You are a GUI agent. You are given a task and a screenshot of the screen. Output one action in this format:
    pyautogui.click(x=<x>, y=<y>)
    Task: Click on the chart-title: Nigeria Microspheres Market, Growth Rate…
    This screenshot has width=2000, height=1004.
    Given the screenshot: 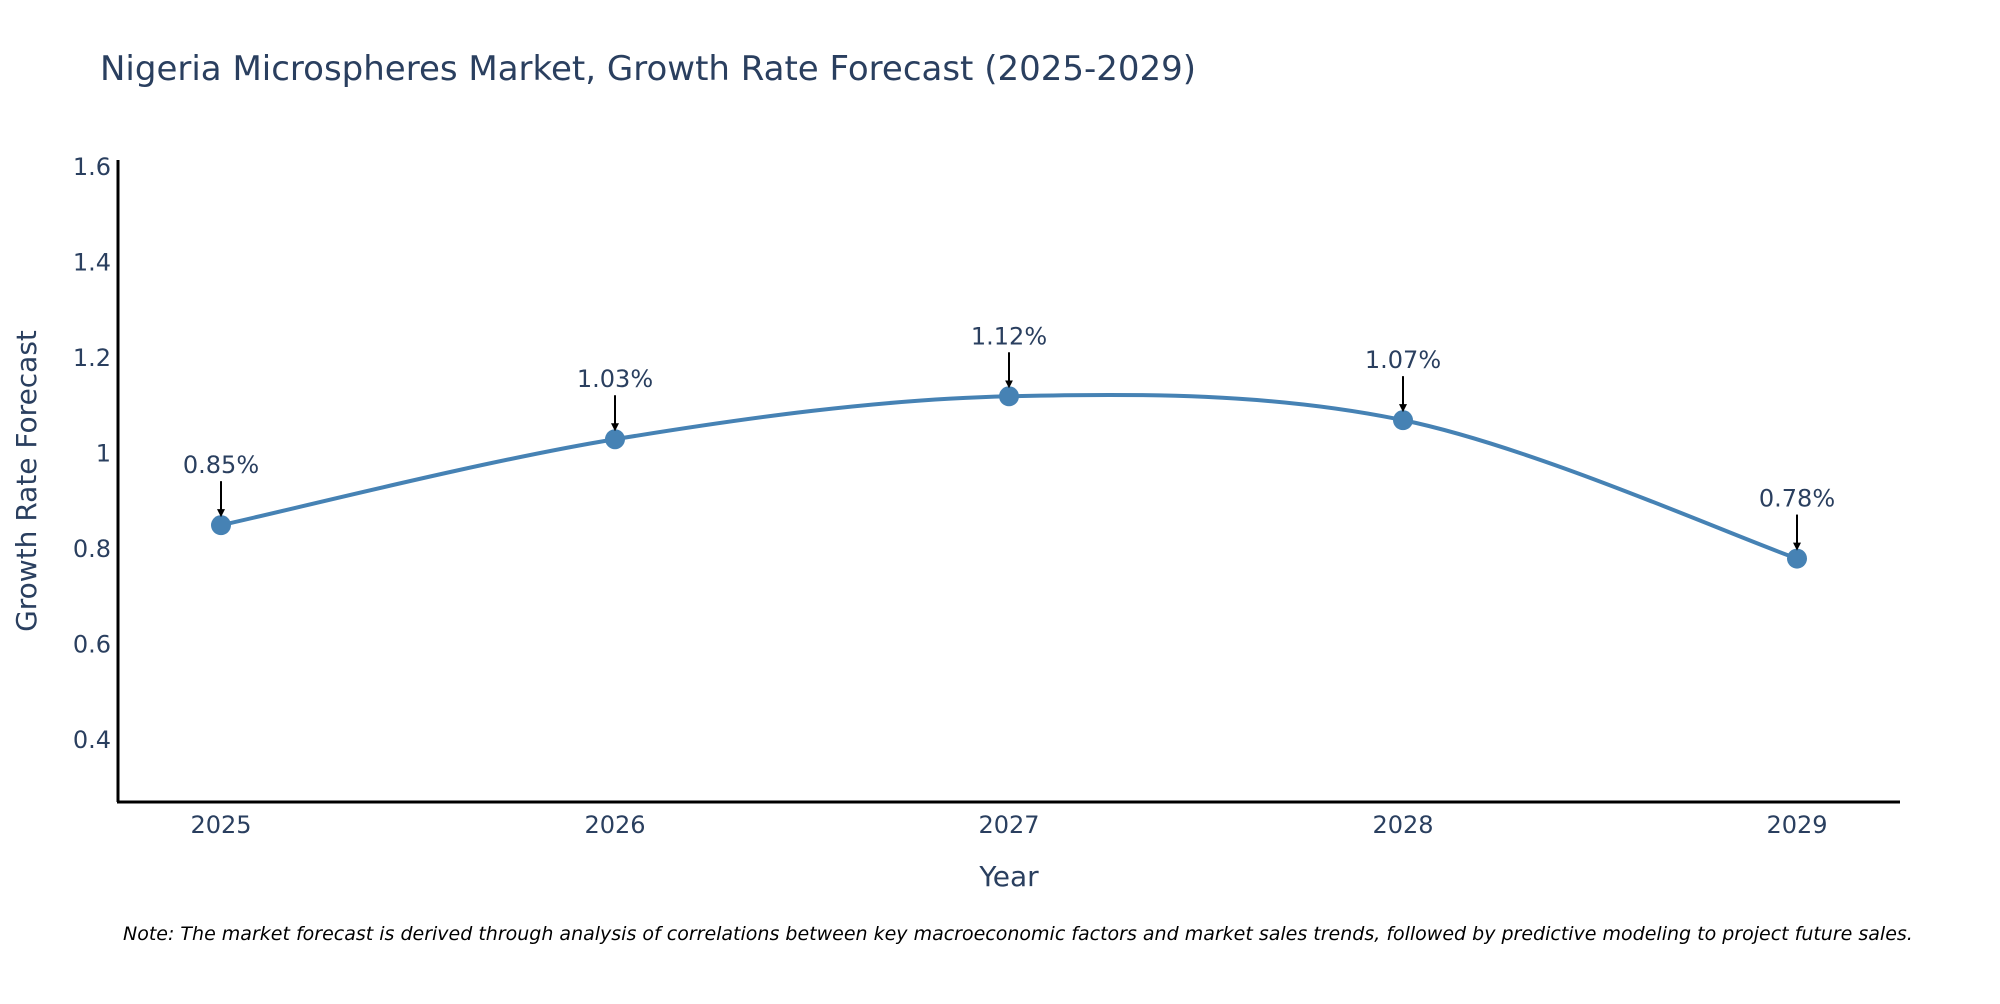 What is the action you would take?
    pyautogui.click(x=648, y=69)
    